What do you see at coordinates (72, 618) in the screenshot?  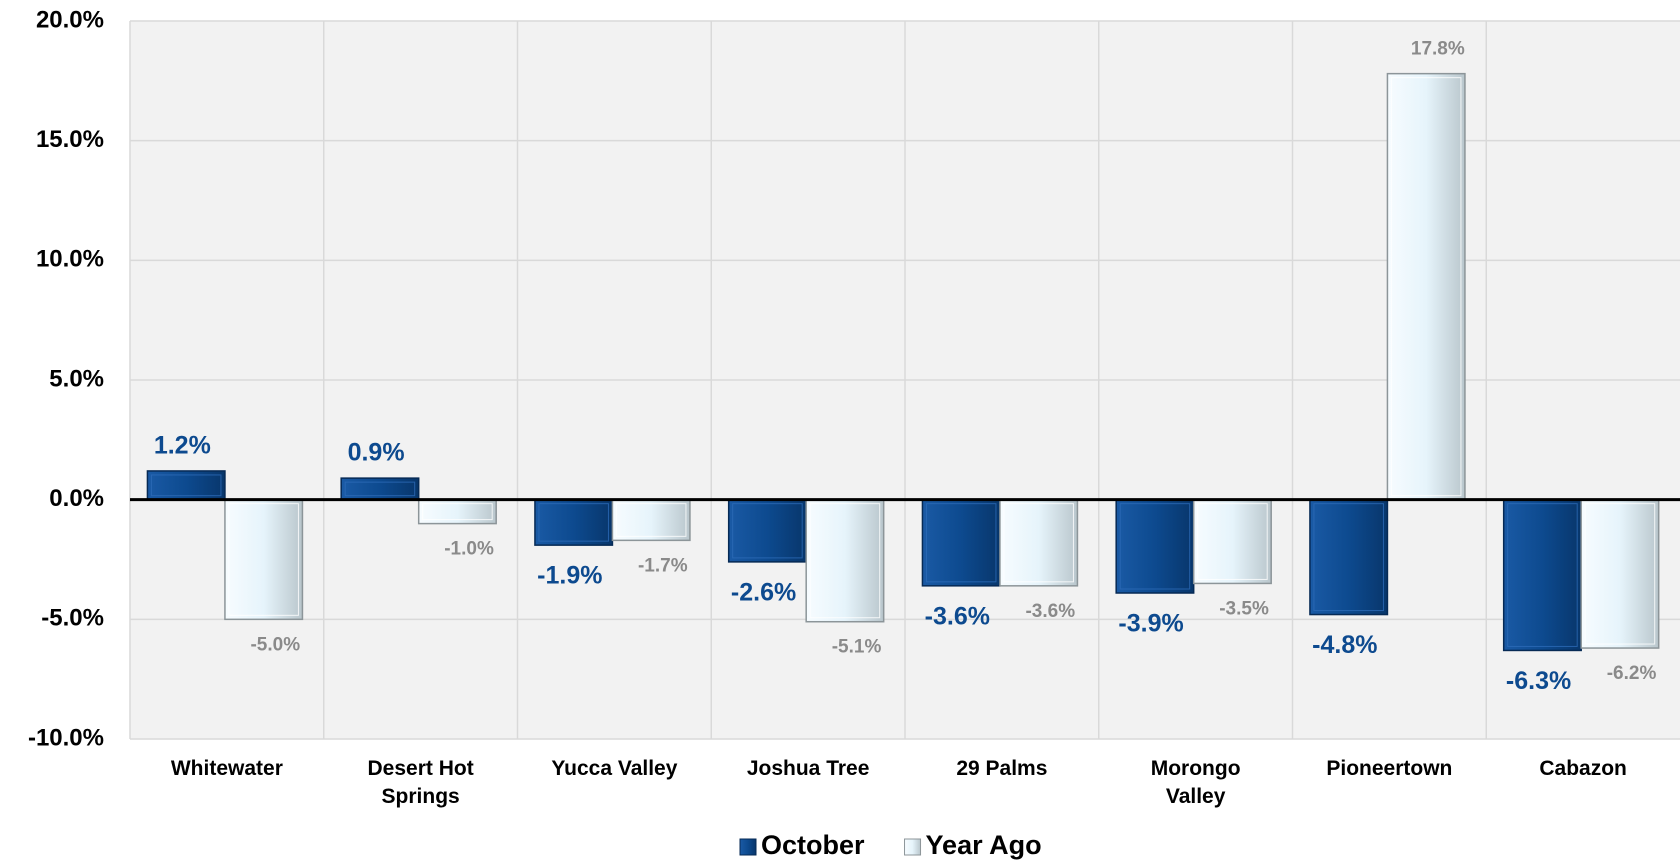 I see `y-tick-label: -5.0%` at bounding box center [72, 618].